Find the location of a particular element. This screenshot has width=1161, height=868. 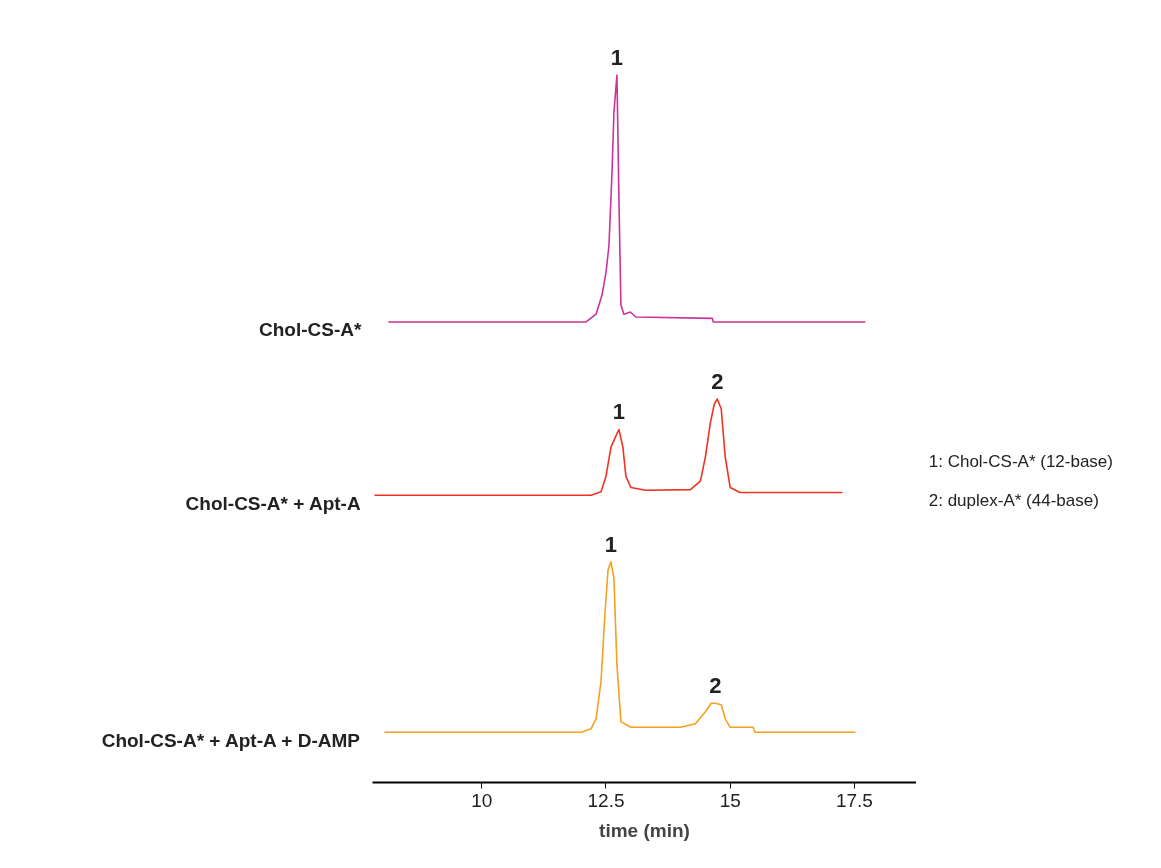

series-label: Chol-CS-A* is located at coordinates (310, 330).